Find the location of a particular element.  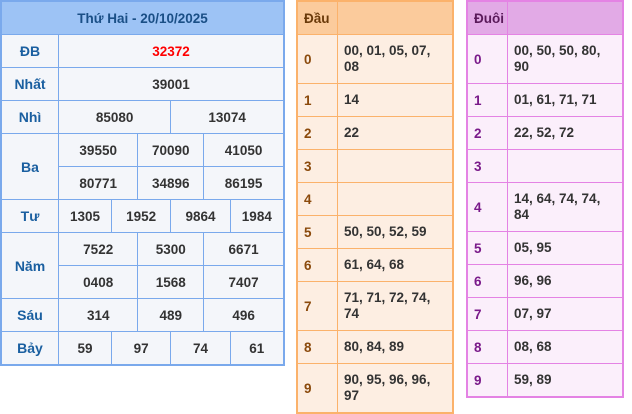

duoi-values: 22, 52, 72 is located at coordinates (565, 133).